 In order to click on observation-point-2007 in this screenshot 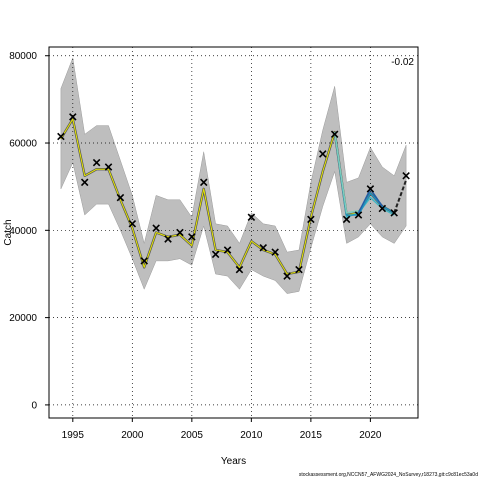, I will do `click(215, 254)`.